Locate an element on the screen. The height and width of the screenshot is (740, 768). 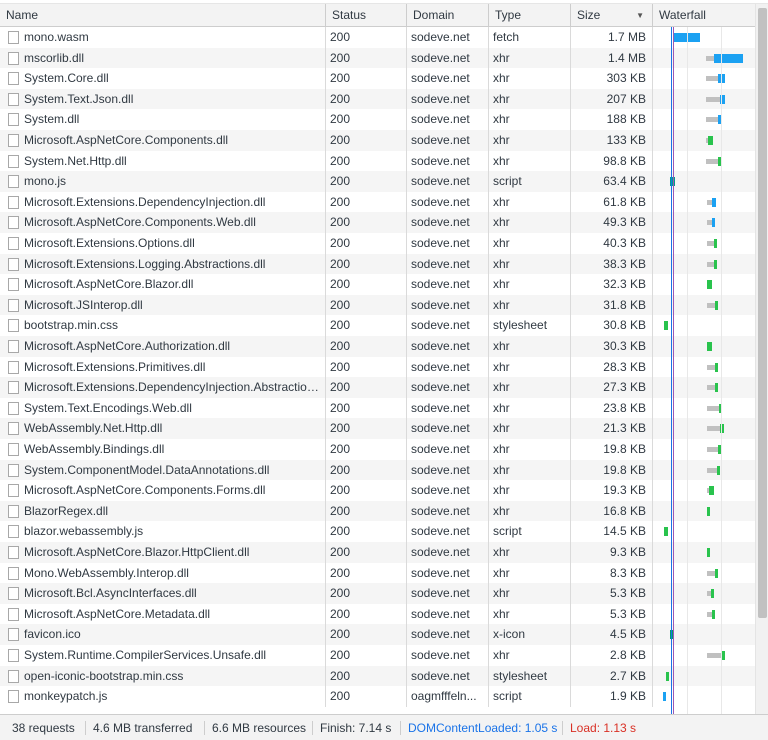
request-row: mono.js 200 sodeve.net script 63.4 KB is located at coordinates (377, 181).